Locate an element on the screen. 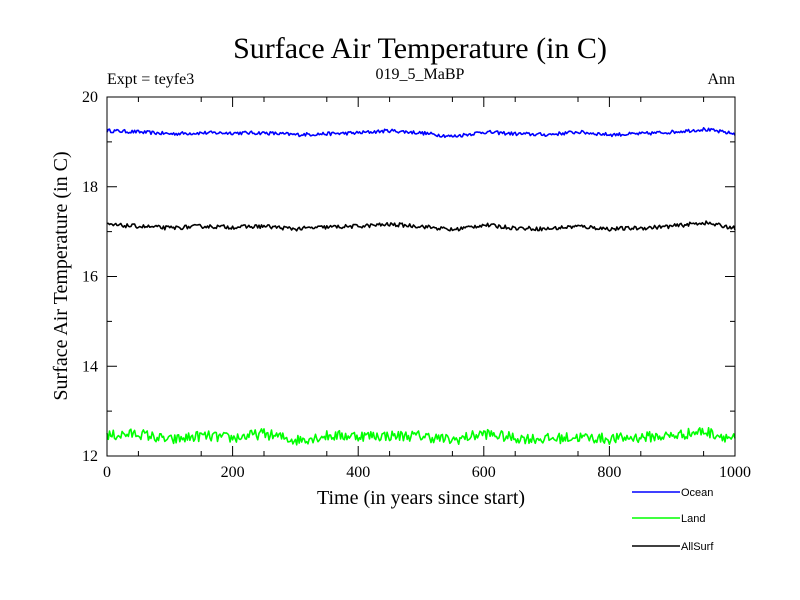 Image resolution: width=800 pixels, height=600 pixels. x-axis-label: Time (in years since start) is located at coordinates (421, 498).